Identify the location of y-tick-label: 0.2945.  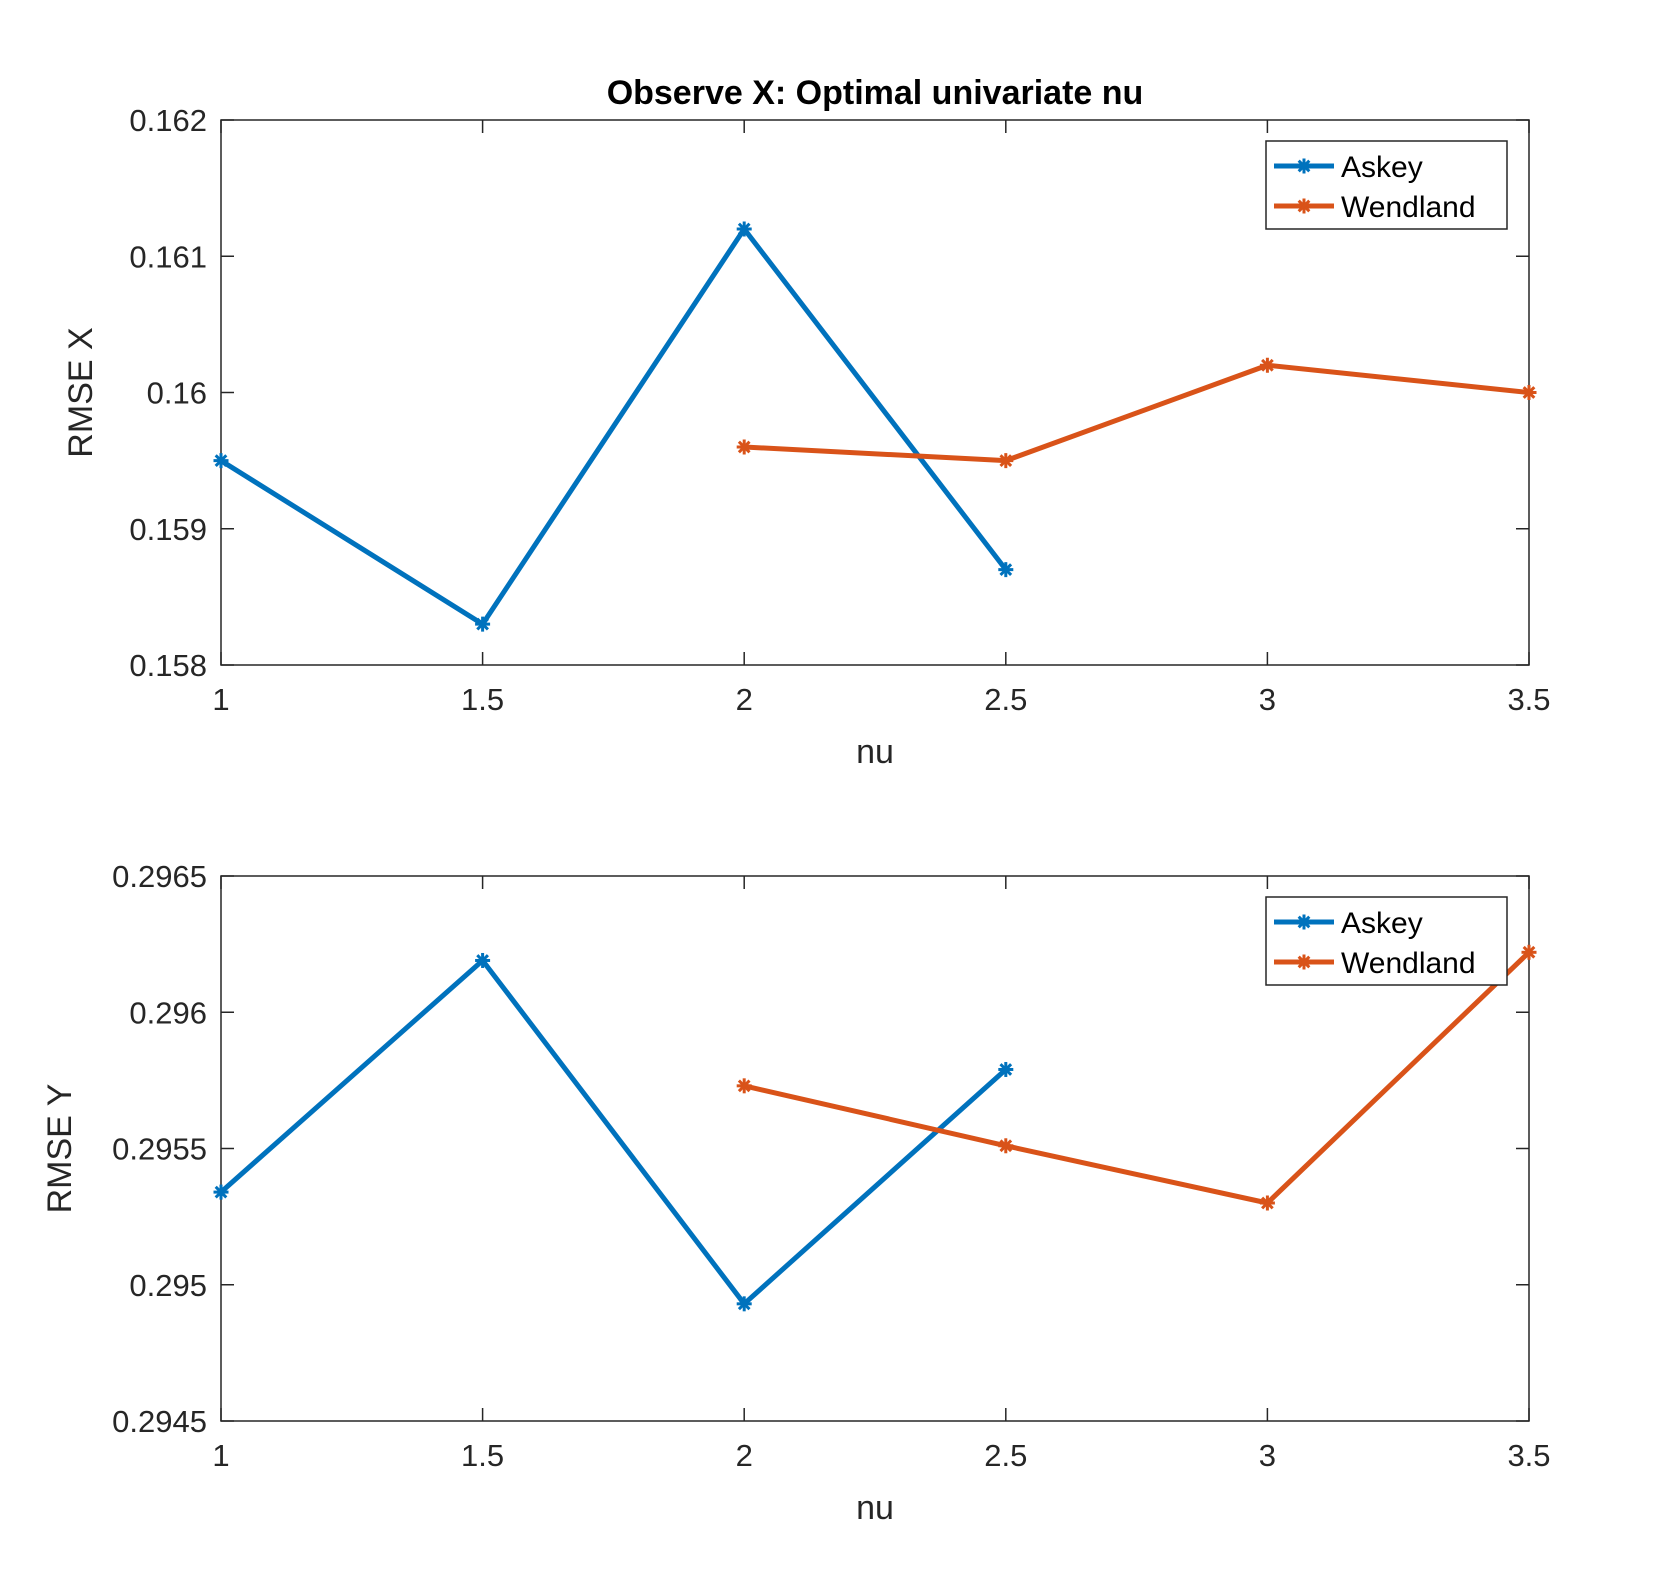
(159, 1421).